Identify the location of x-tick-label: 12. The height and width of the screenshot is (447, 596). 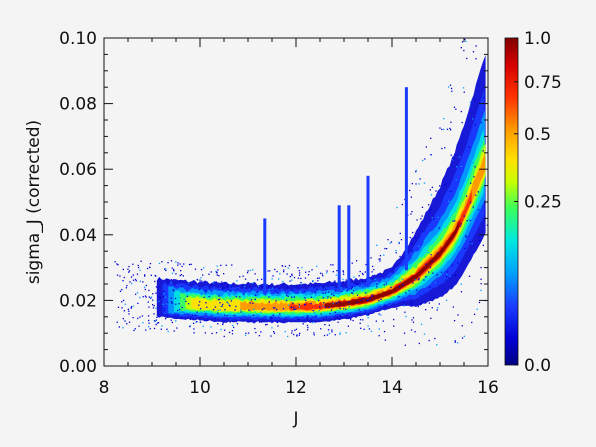
(296, 388).